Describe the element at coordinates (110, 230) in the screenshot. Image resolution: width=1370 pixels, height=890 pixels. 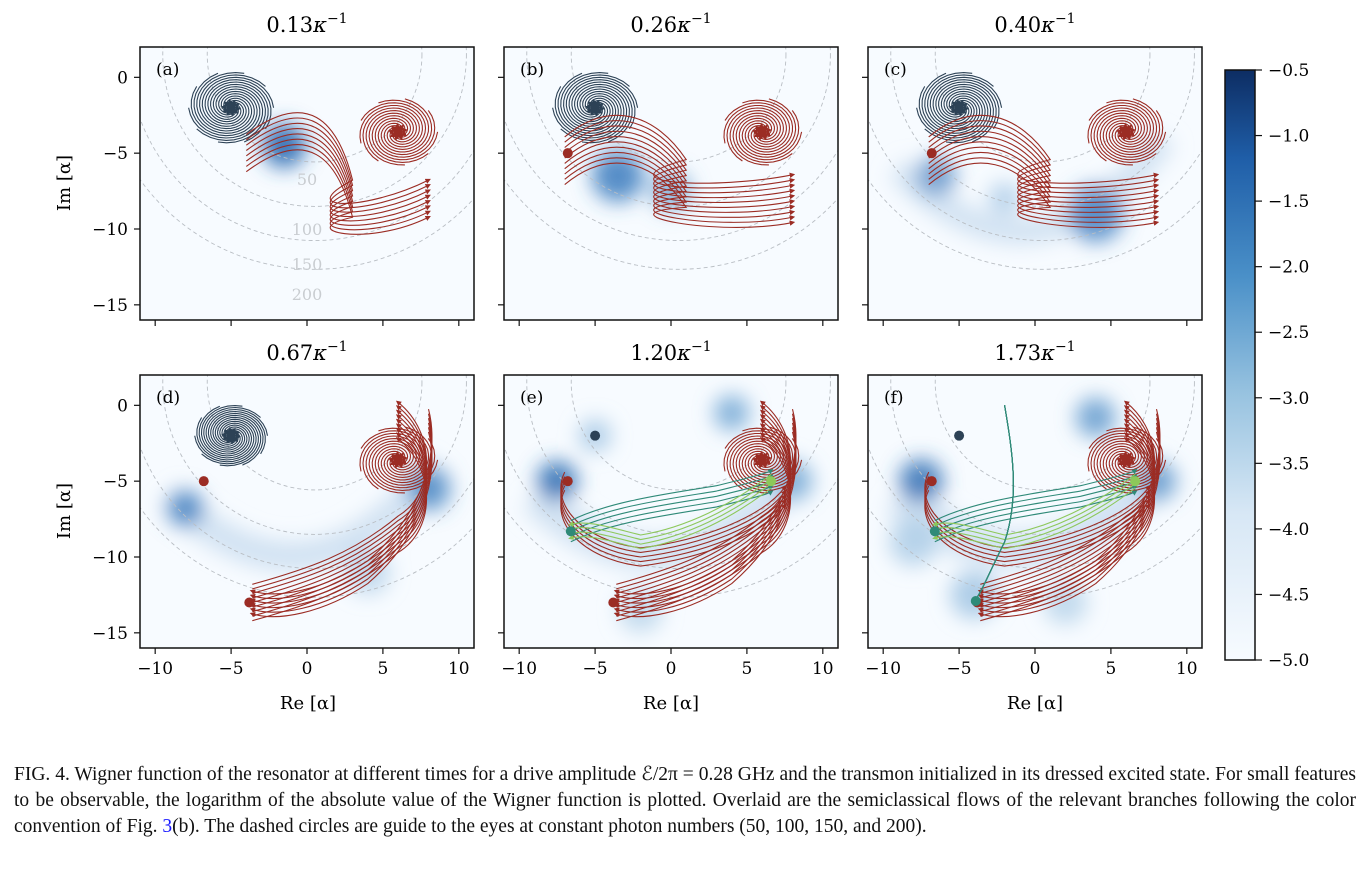
I see `ytick-label: −10` at that location.